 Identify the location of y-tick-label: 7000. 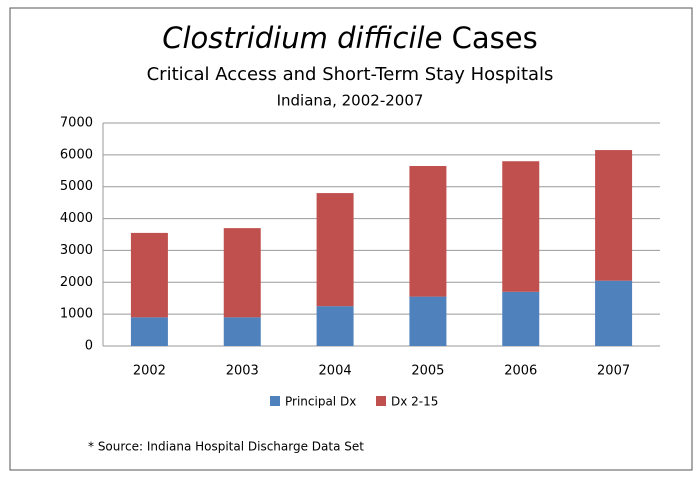
(76, 123).